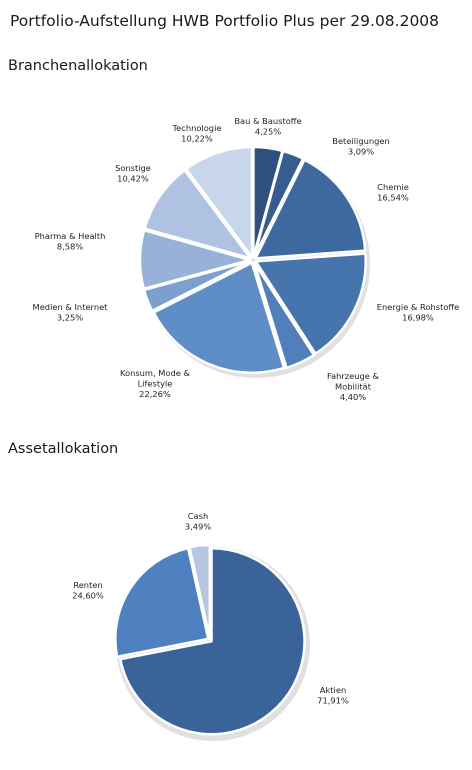  Describe the element at coordinates (310, 209) in the screenshot. I see `pie-slice-chemie` at that location.